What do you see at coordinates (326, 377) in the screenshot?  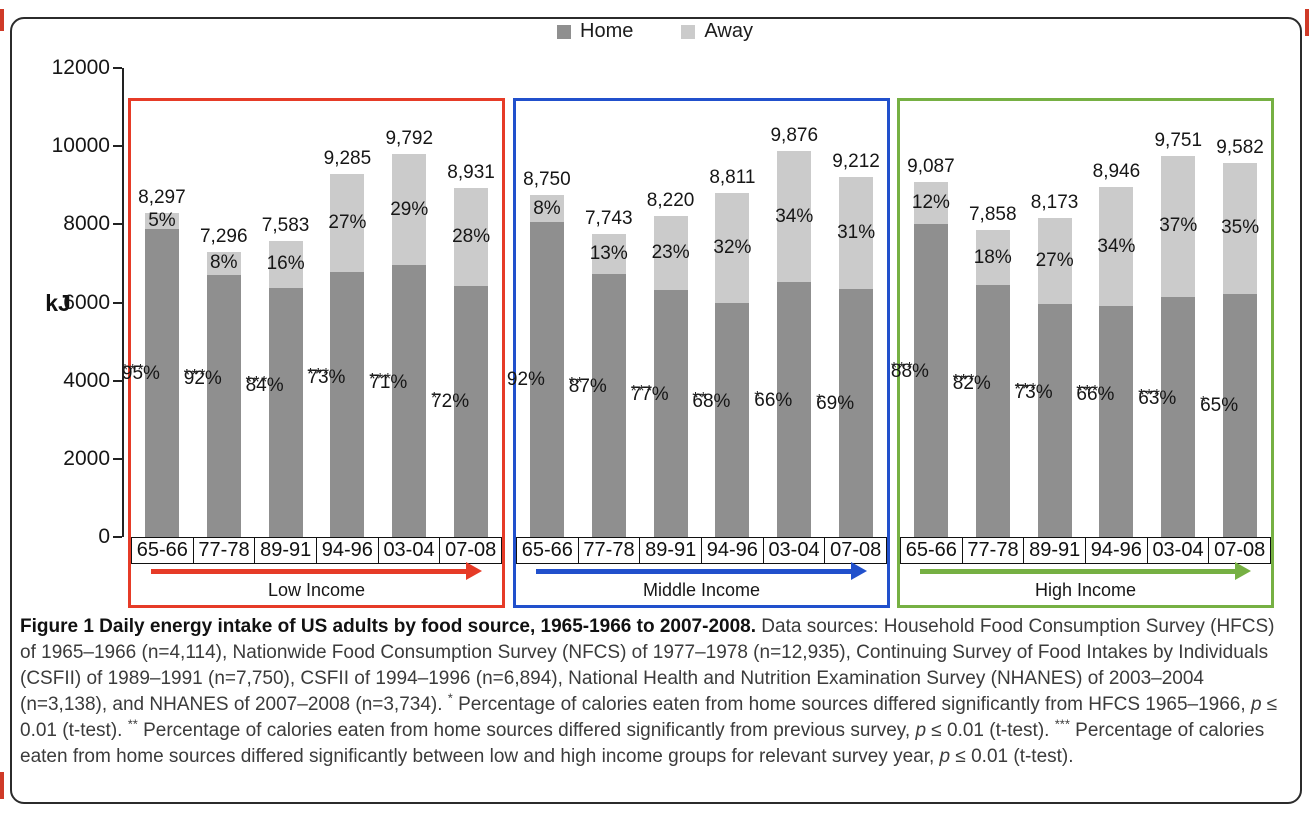 I see `bar-home-pct-label: 73%` at bounding box center [326, 377].